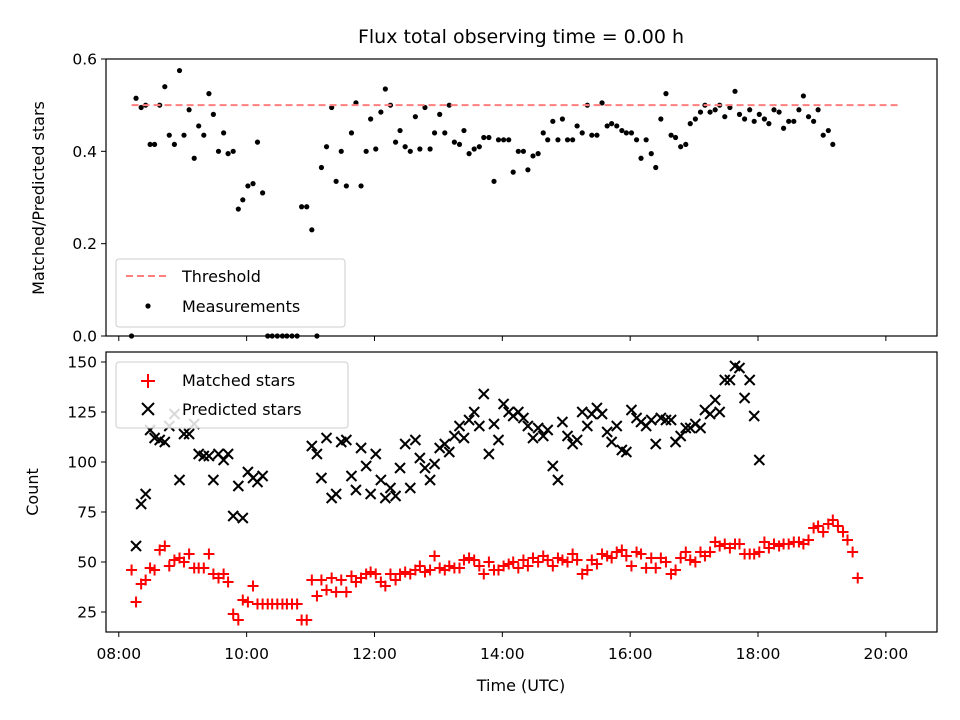 This screenshot has width=960, height=720. What do you see at coordinates (38, 198) in the screenshot?
I see `top-y-axis-label: Matched/Predicted stars` at bounding box center [38, 198].